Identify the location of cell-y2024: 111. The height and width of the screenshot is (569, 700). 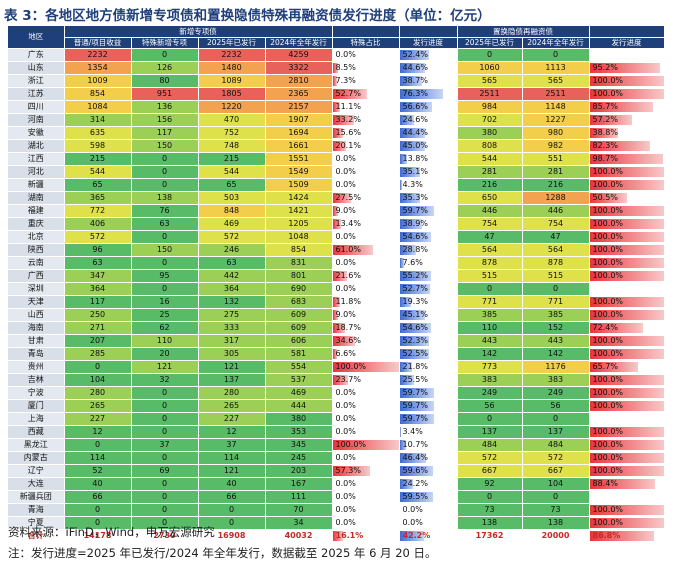
(299, 497).